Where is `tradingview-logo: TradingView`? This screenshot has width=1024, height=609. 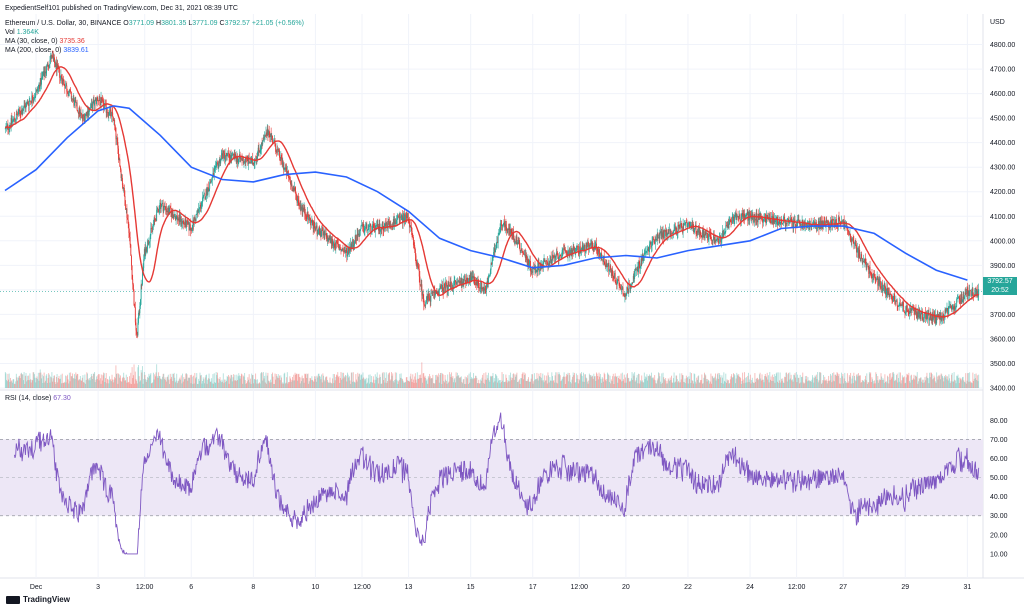 tradingview-logo: TradingView is located at coordinates (38, 599).